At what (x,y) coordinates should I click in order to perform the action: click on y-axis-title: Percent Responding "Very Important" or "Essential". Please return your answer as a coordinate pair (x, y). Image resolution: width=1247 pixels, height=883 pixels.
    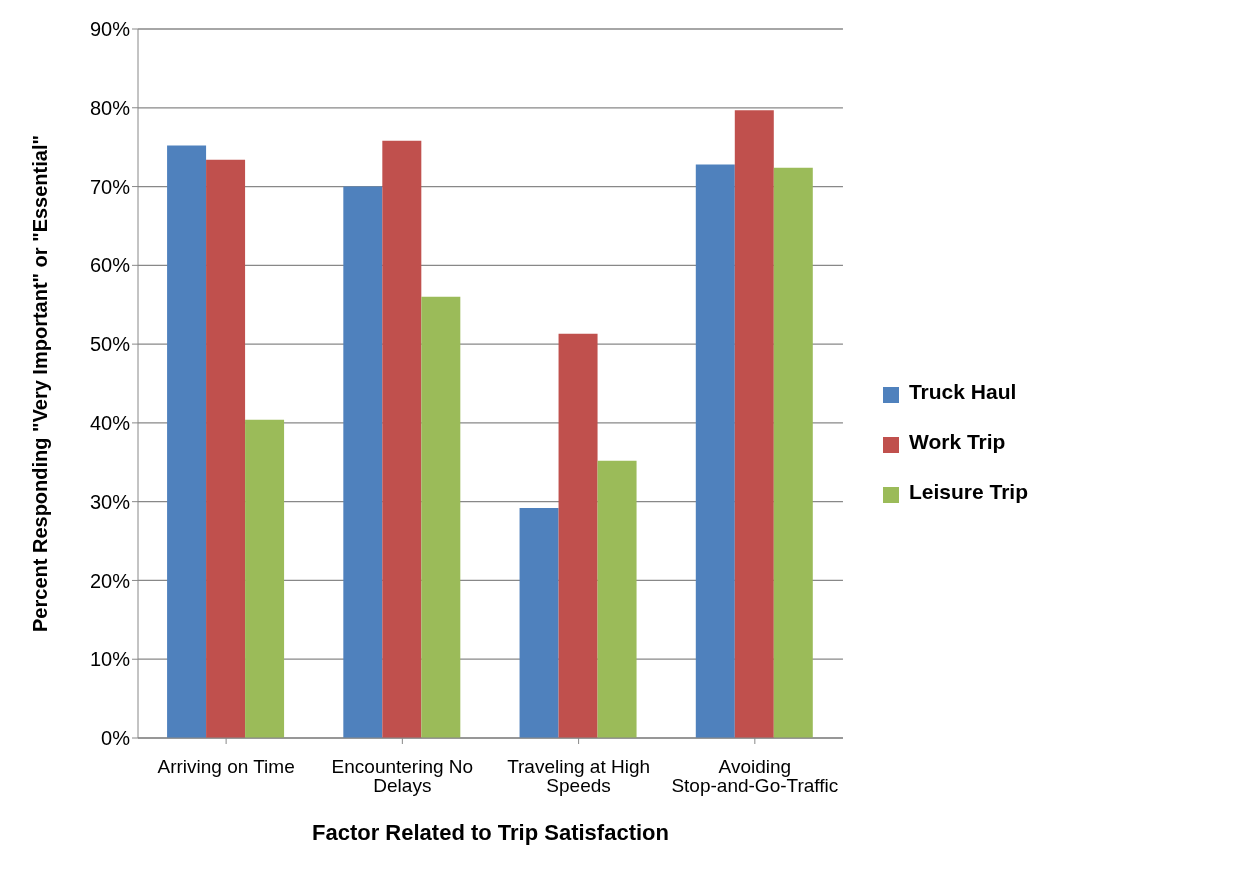
    Looking at the image, I should click on (40, 383).